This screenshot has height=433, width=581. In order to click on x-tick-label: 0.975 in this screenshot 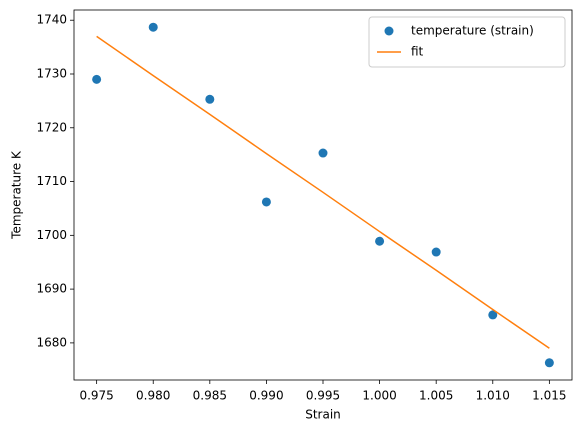, I will do `click(96, 396)`.